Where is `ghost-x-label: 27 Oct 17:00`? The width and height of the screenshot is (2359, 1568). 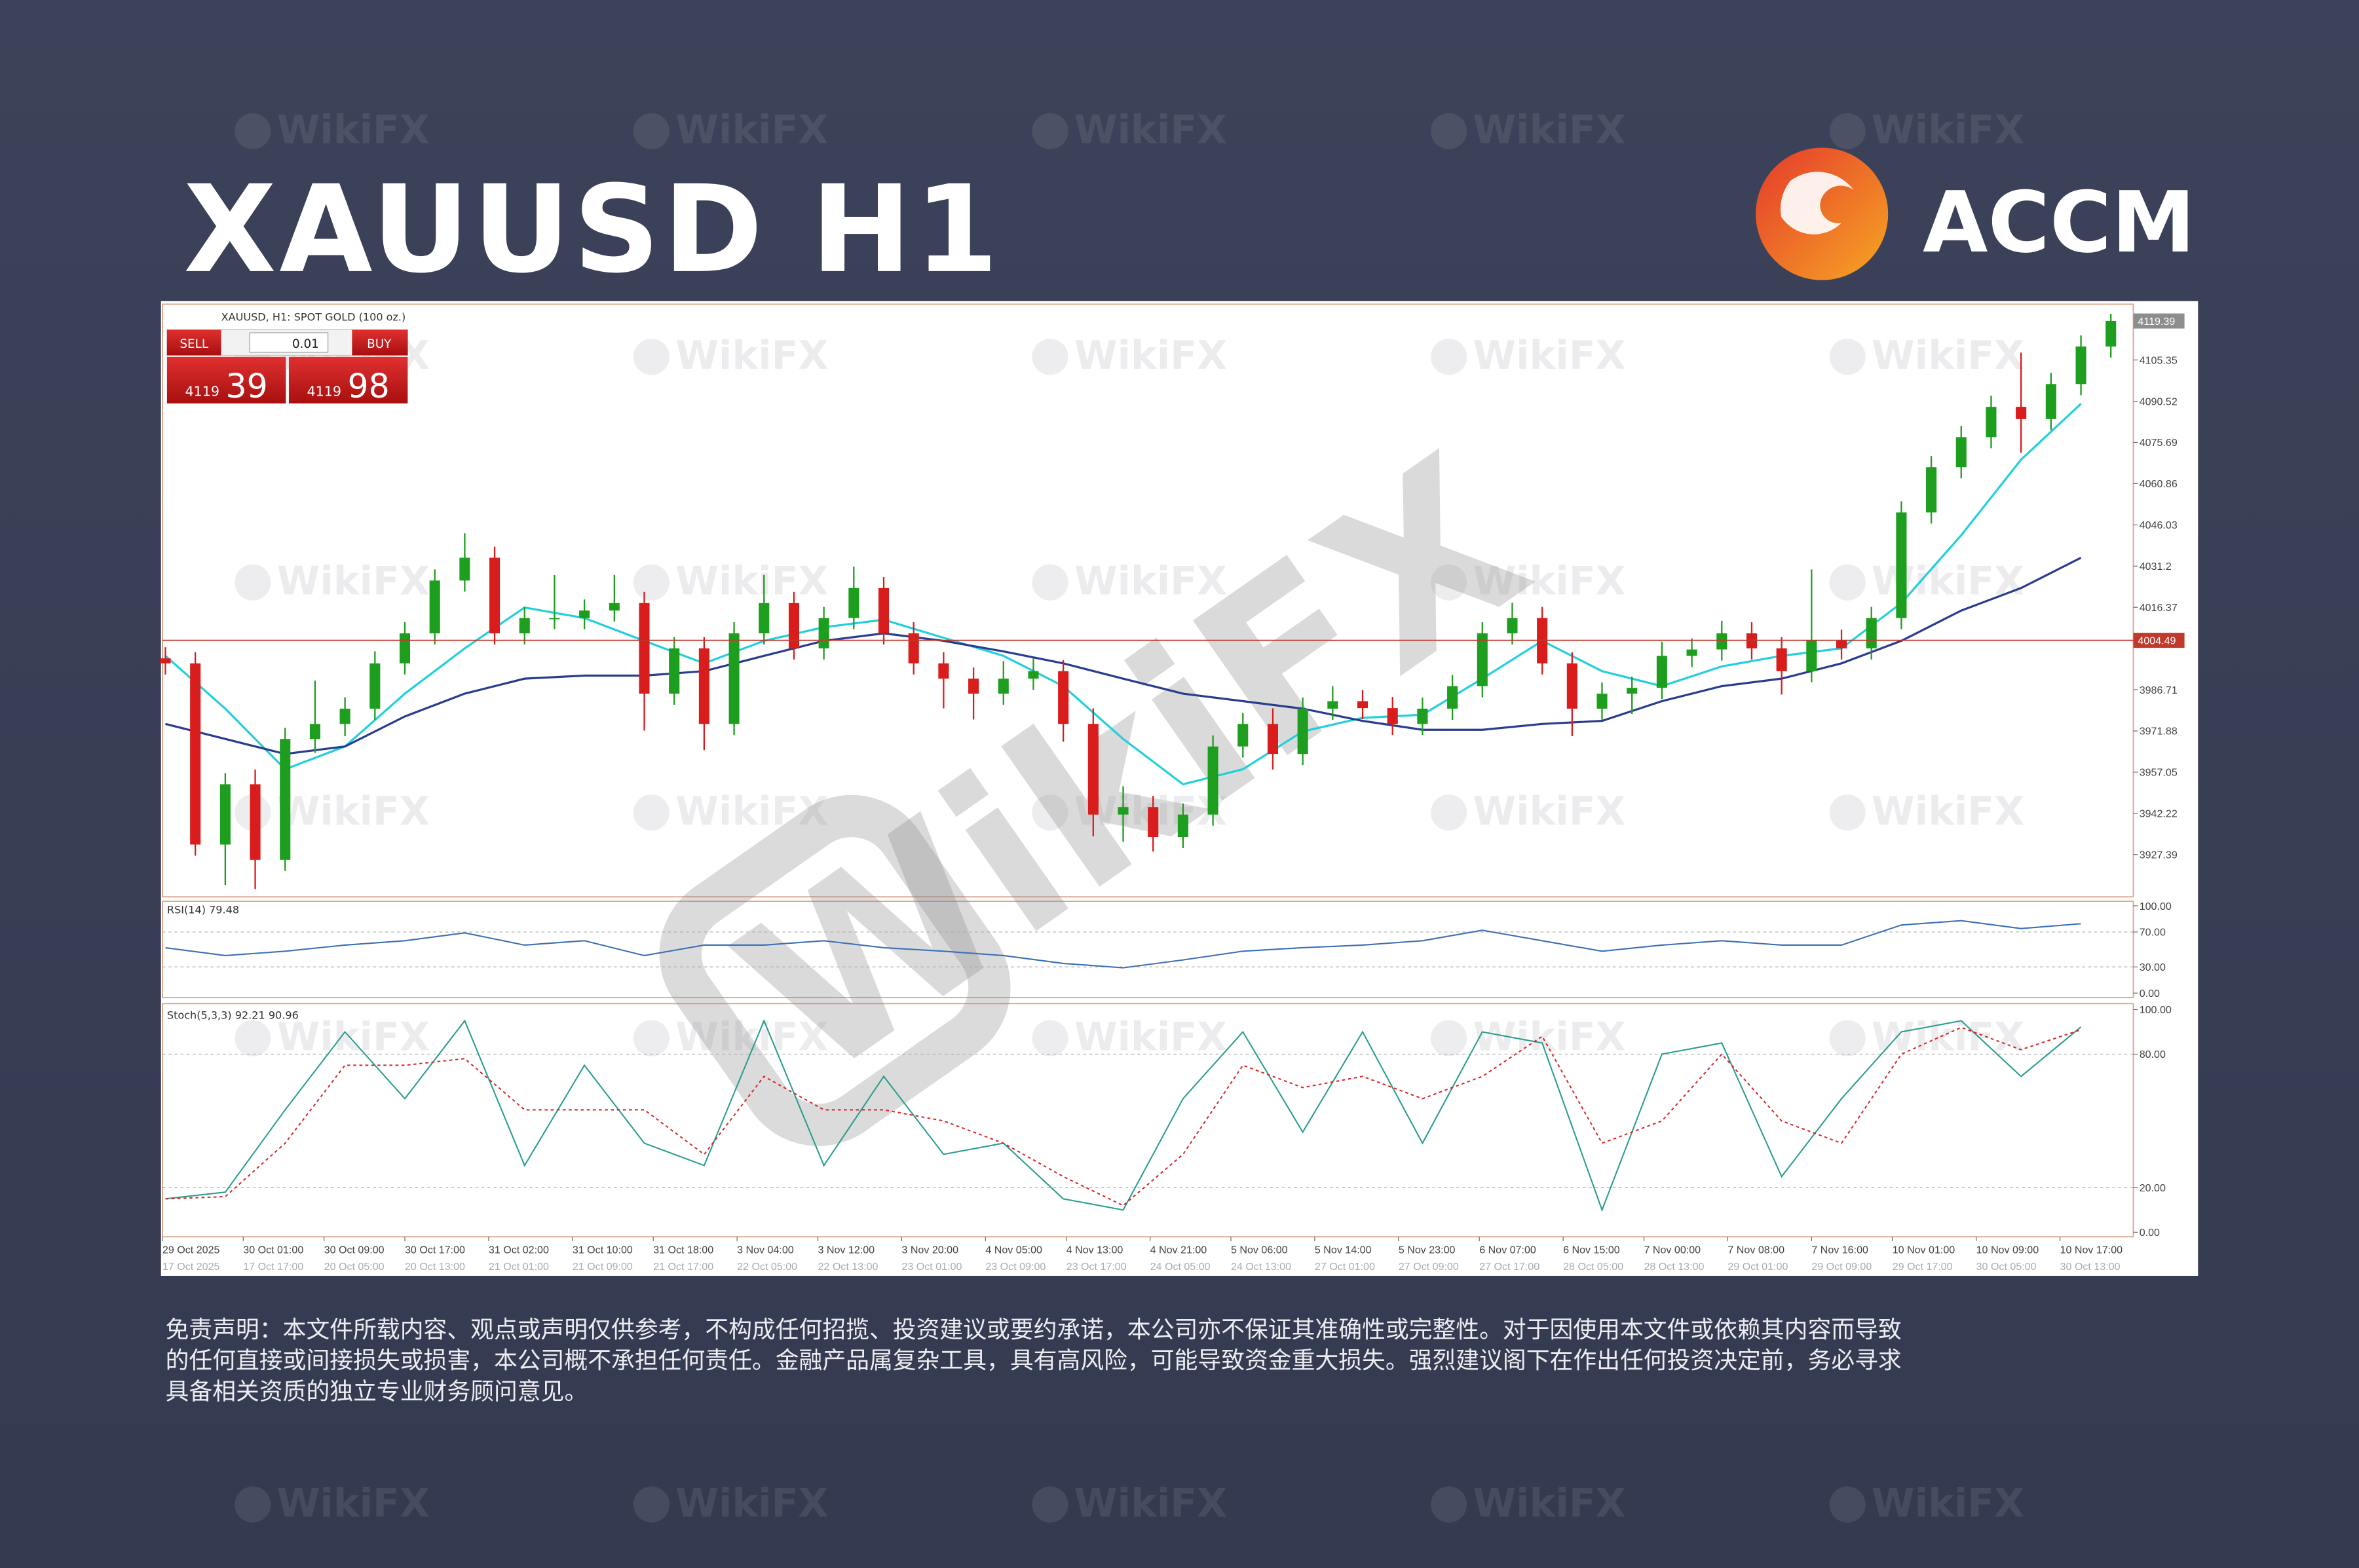
ghost-x-label: 27 Oct 17:00 is located at coordinates (1509, 1267).